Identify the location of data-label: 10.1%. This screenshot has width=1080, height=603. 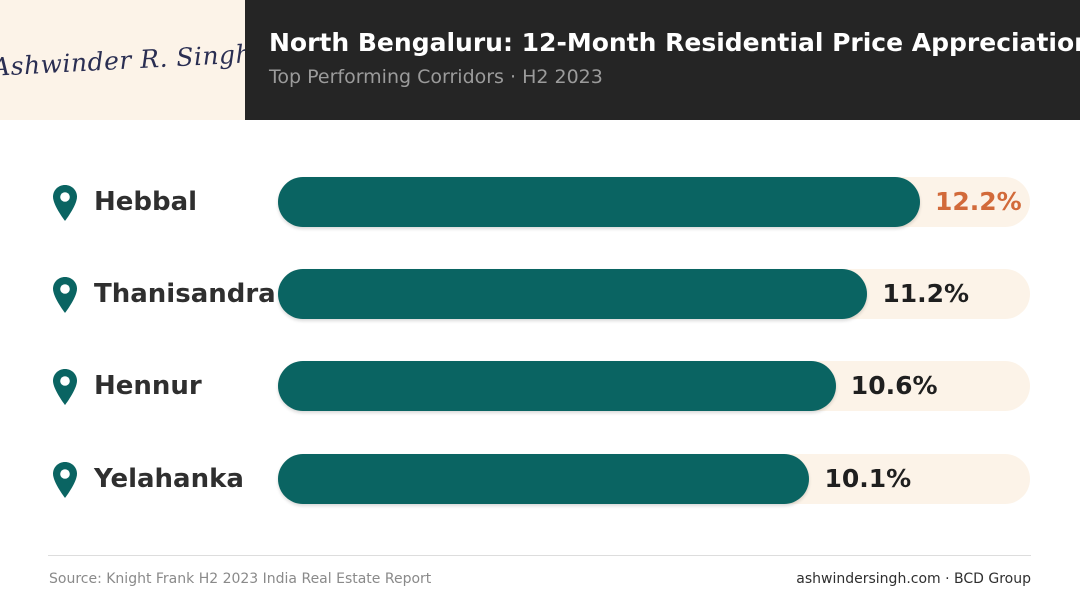
(868, 478).